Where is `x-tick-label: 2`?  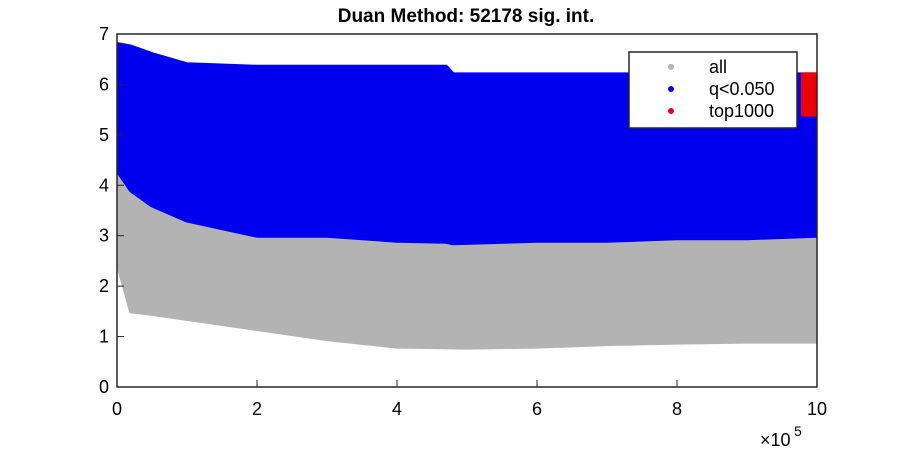
x-tick-label: 2 is located at coordinates (257, 409).